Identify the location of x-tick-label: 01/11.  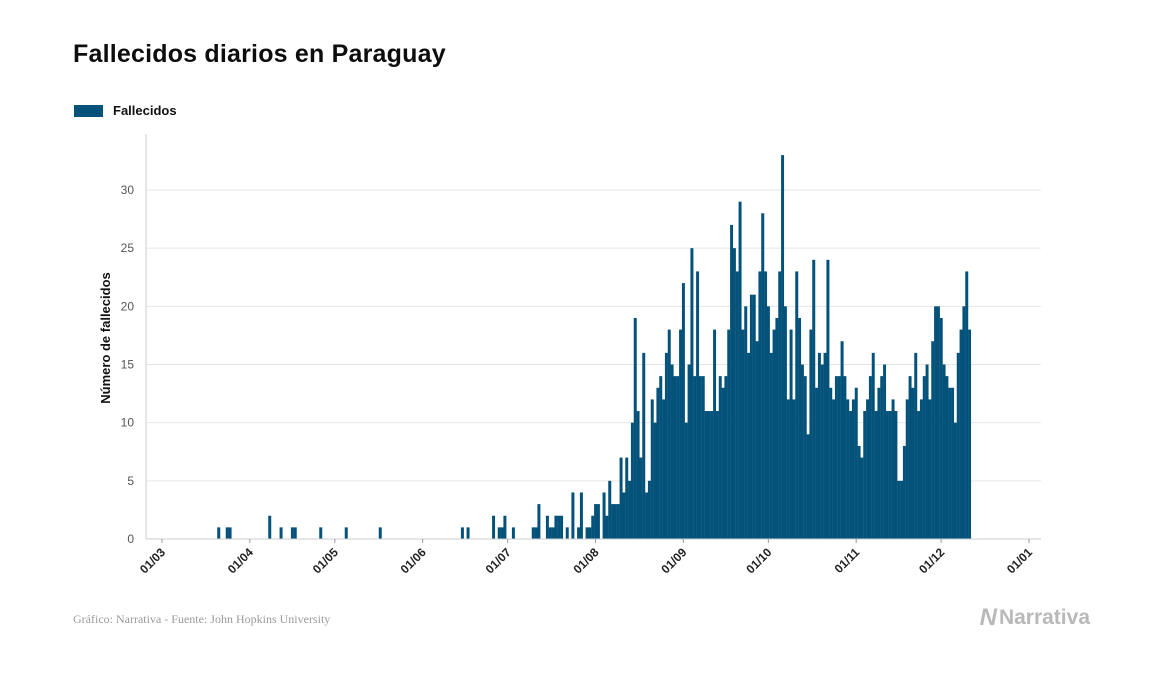
(847, 560).